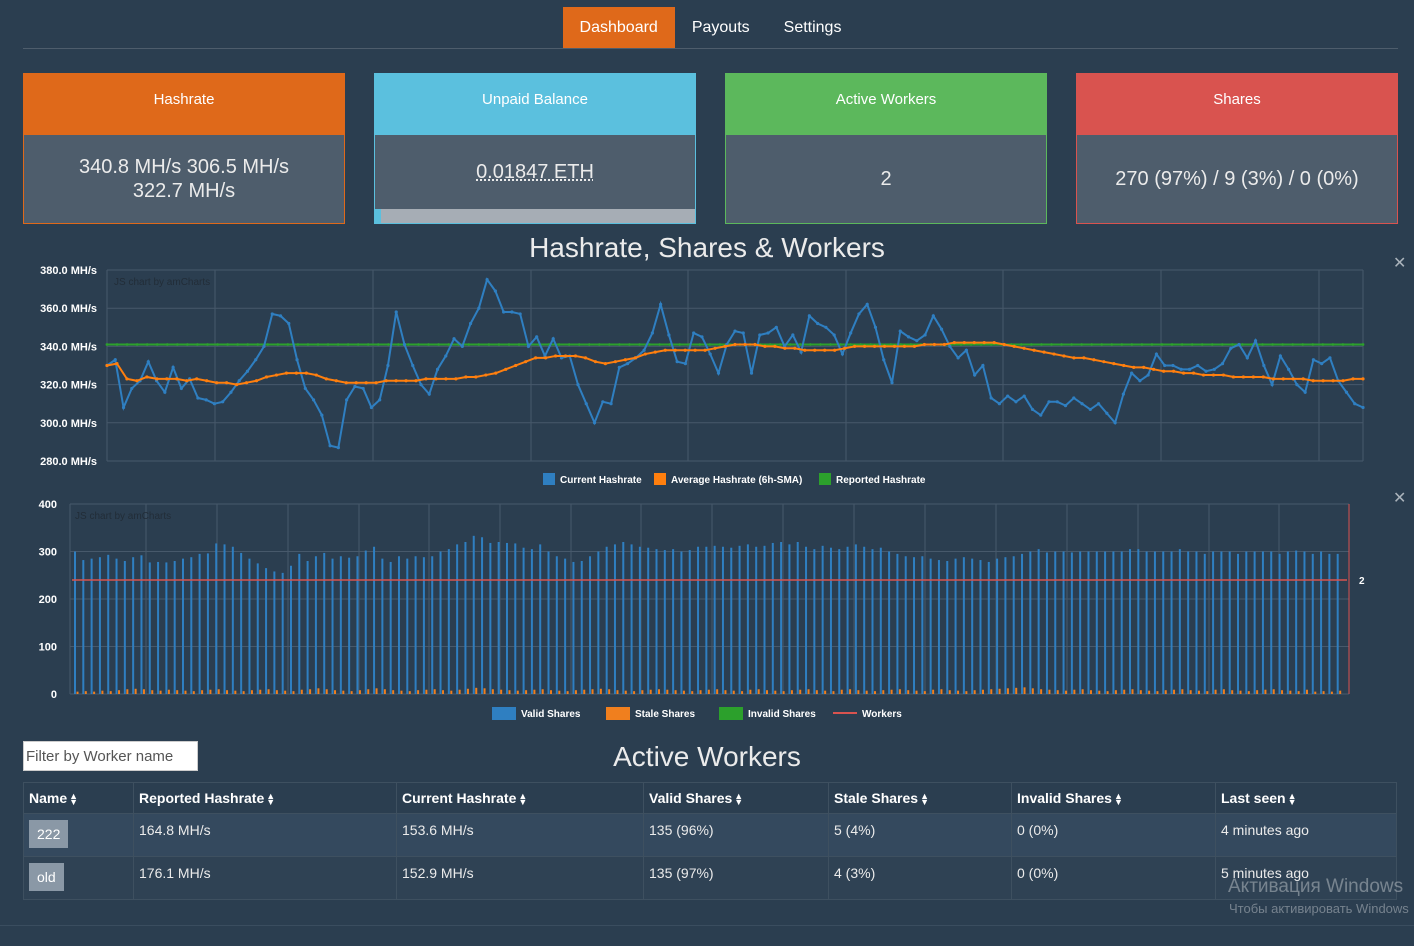 The image size is (1414, 946). Describe the element at coordinates (68, 386) in the screenshot. I see `y-tick-label: 320.0 MH/s` at that location.